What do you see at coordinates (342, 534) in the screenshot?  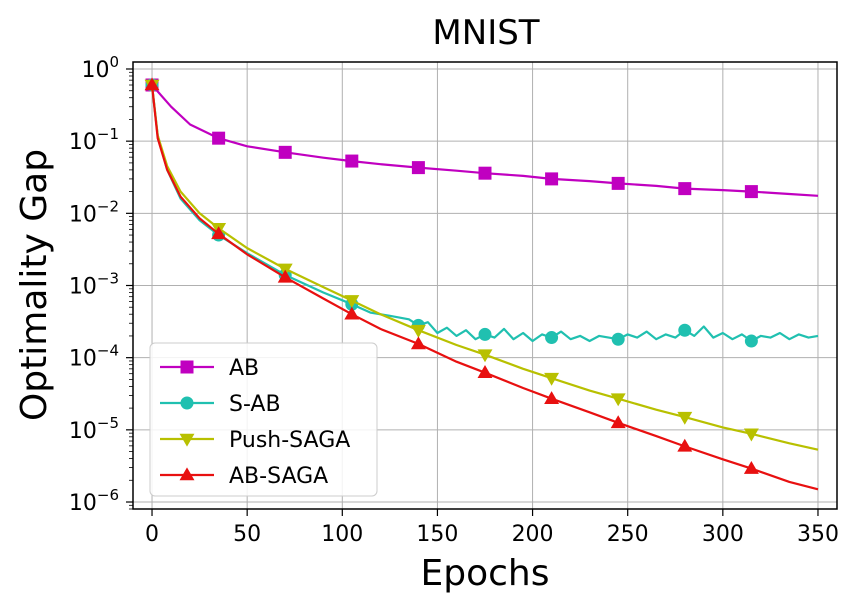 I see `x-tick-label: 100` at bounding box center [342, 534].